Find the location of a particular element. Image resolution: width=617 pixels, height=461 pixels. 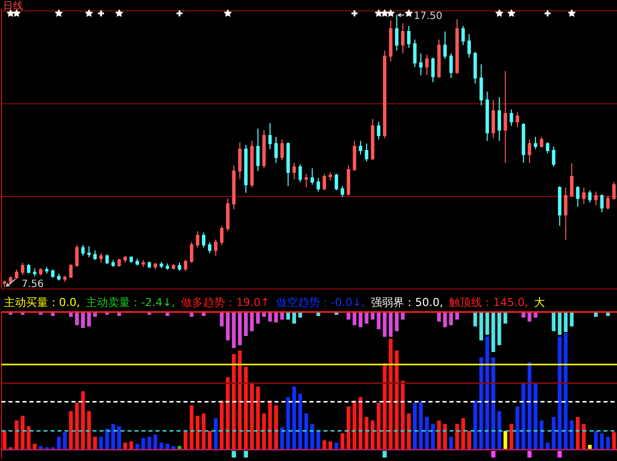

chart-title: 日线 is located at coordinates (13, 6).